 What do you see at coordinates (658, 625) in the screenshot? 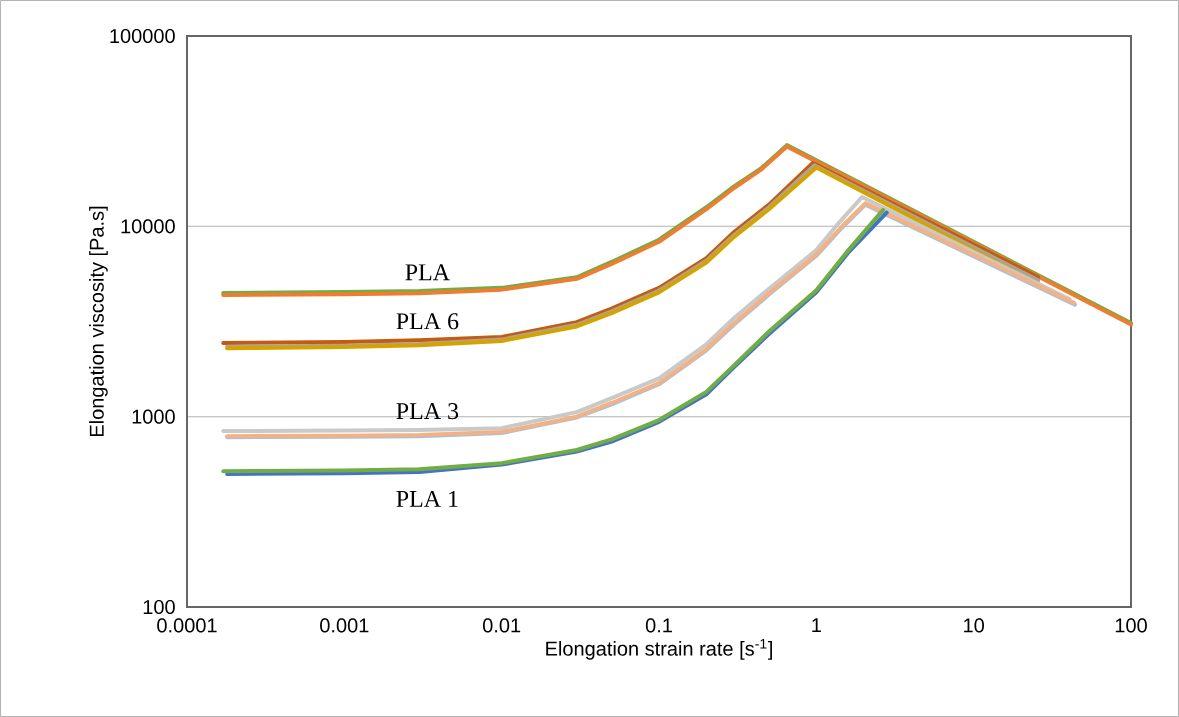
I see `x-tick-label: 0.1` at bounding box center [658, 625].